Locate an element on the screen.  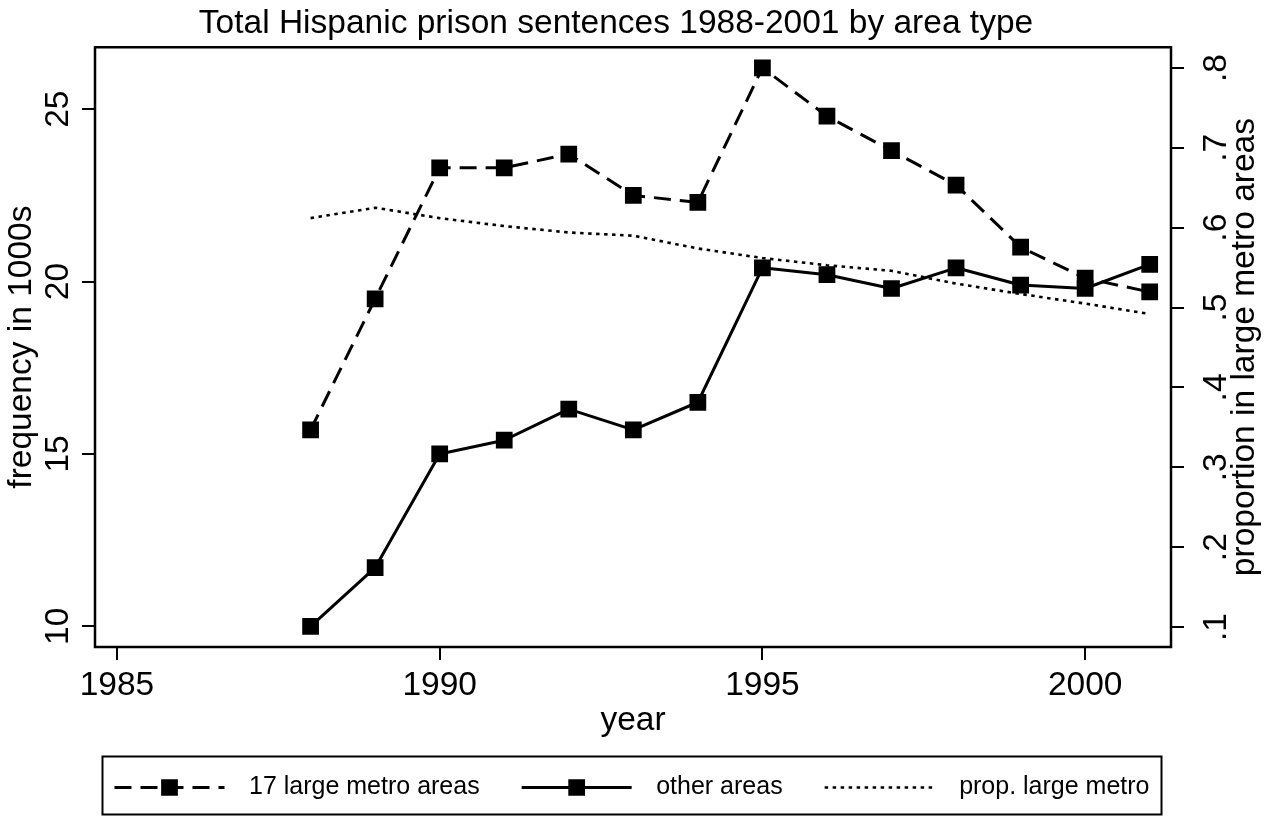
x-axis-title: year is located at coordinates (633, 719).